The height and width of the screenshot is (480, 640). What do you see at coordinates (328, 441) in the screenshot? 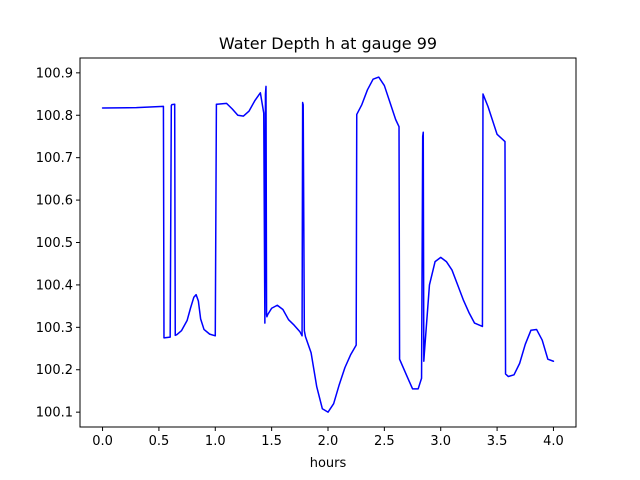
I see `x-tick-label: 2.0` at bounding box center [328, 441].